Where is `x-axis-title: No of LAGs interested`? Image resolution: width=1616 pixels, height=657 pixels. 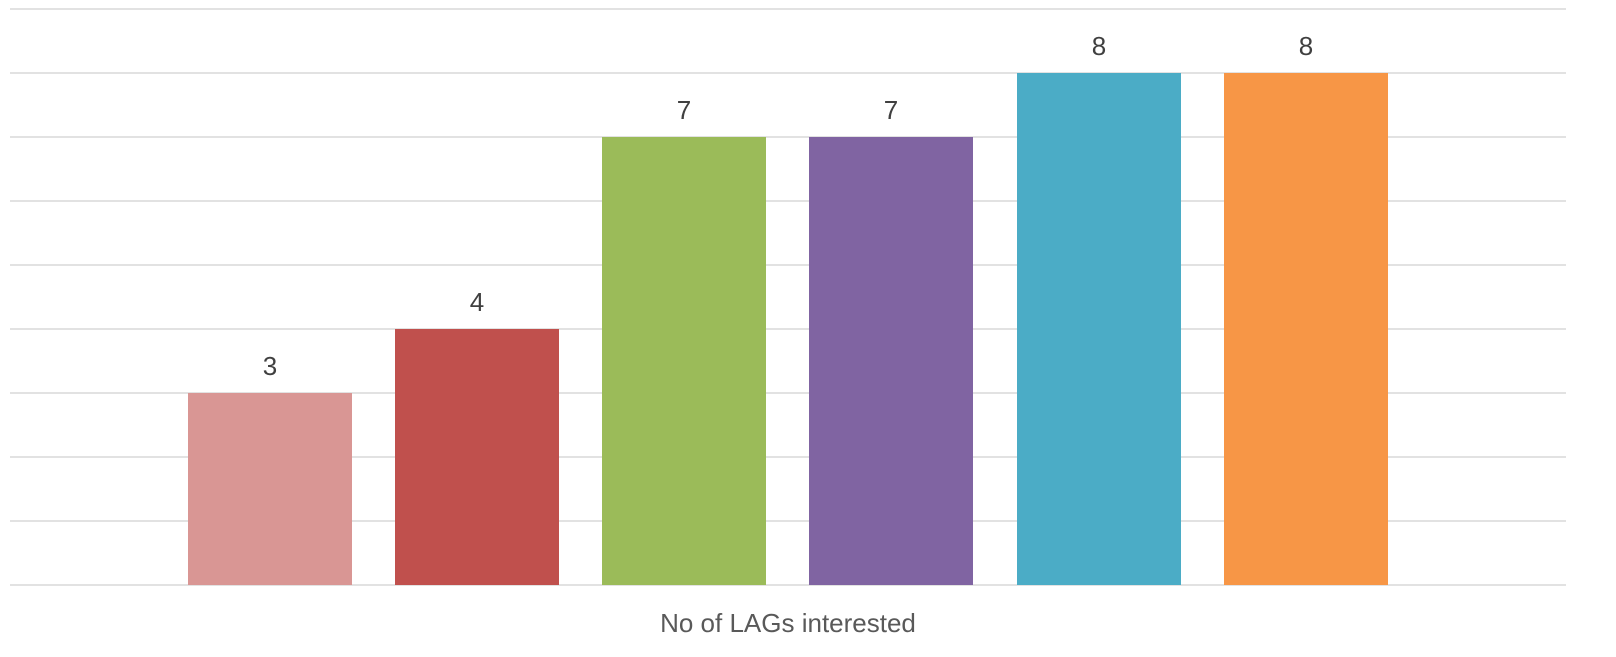
x-axis-title: No of LAGs interested is located at coordinates (788, 623).